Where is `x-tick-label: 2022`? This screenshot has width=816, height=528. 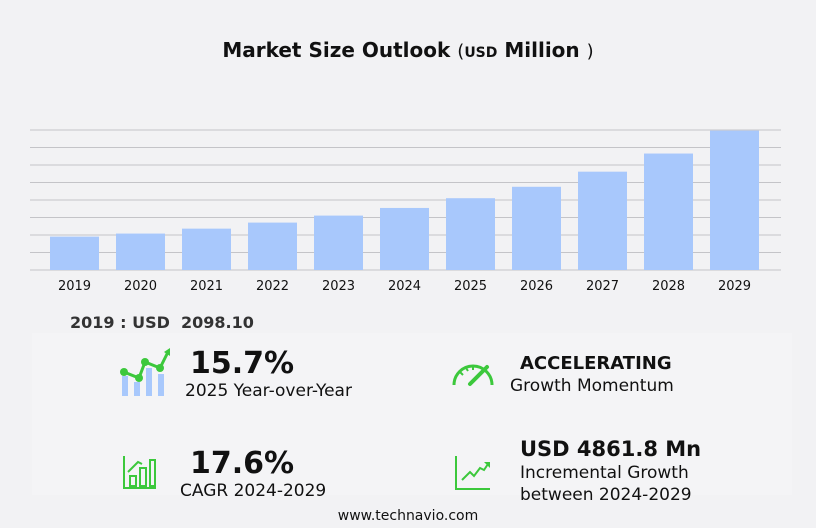 x-tick-label: 2022 is located at coordinates (272, 286).